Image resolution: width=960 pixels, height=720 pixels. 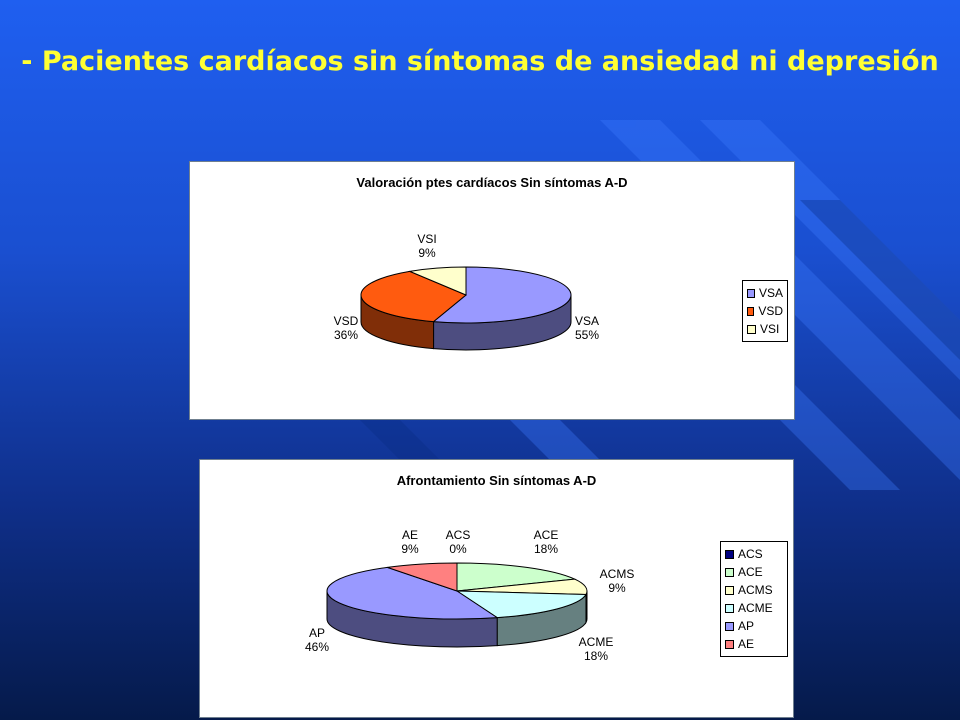 What do you see at coordinates (426, 246) in the screenshot?
I see `data-label-vsi: VSI 9%` at bounding box center [426, 246].